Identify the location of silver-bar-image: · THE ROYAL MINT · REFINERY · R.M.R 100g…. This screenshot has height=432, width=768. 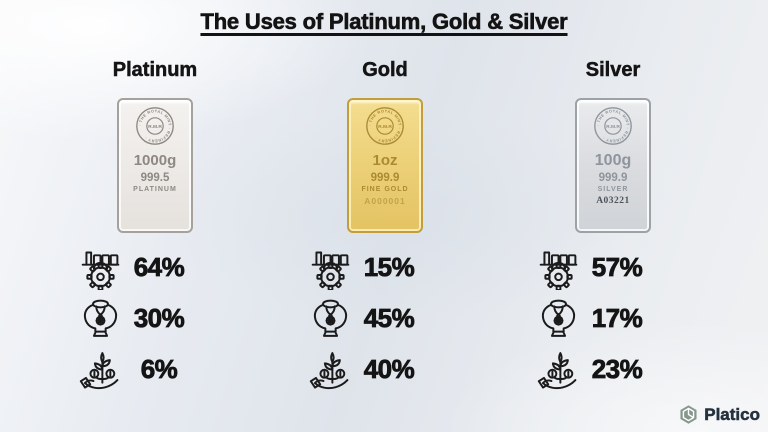
(613, 165).